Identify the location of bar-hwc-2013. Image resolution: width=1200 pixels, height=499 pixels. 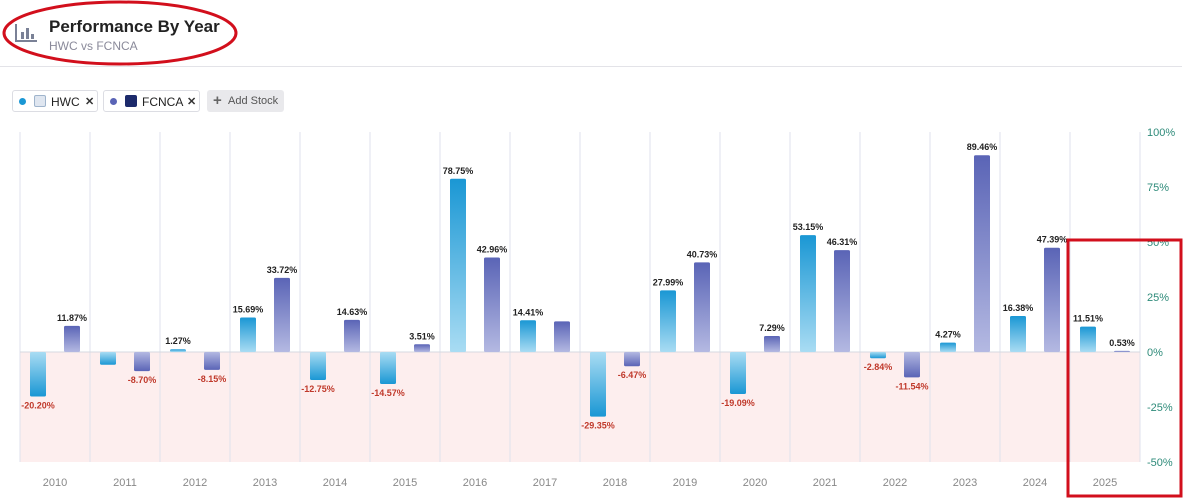
(248, 334).